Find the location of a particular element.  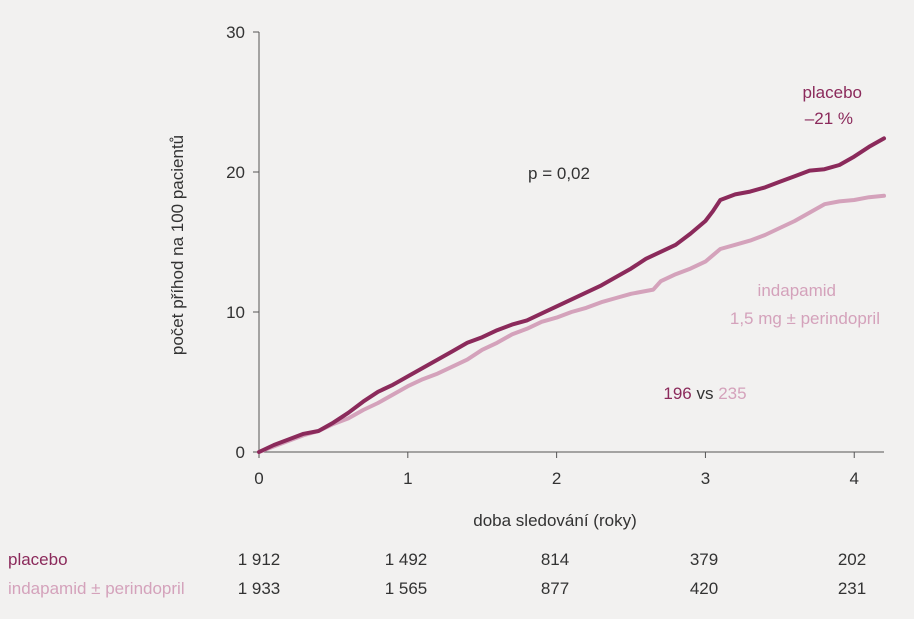

y-tick-label: 10 is located at coordinates (235, 312).